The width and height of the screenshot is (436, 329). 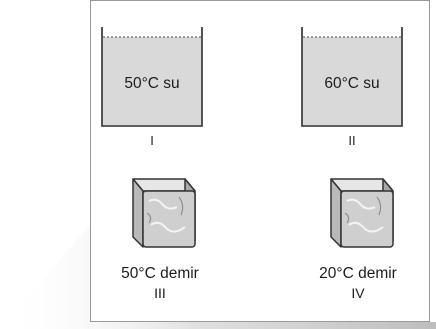 What do you see at coordinates (352, 140) in the screenshot?
I see `beaker-ii-numeral: II` at bounding box center [352, 140].